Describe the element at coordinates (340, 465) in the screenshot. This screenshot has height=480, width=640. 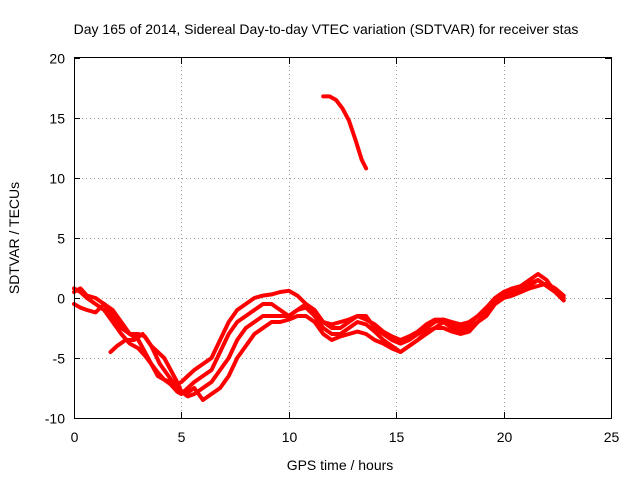
I see `x-axis-label: GPS time / hours` at that location.